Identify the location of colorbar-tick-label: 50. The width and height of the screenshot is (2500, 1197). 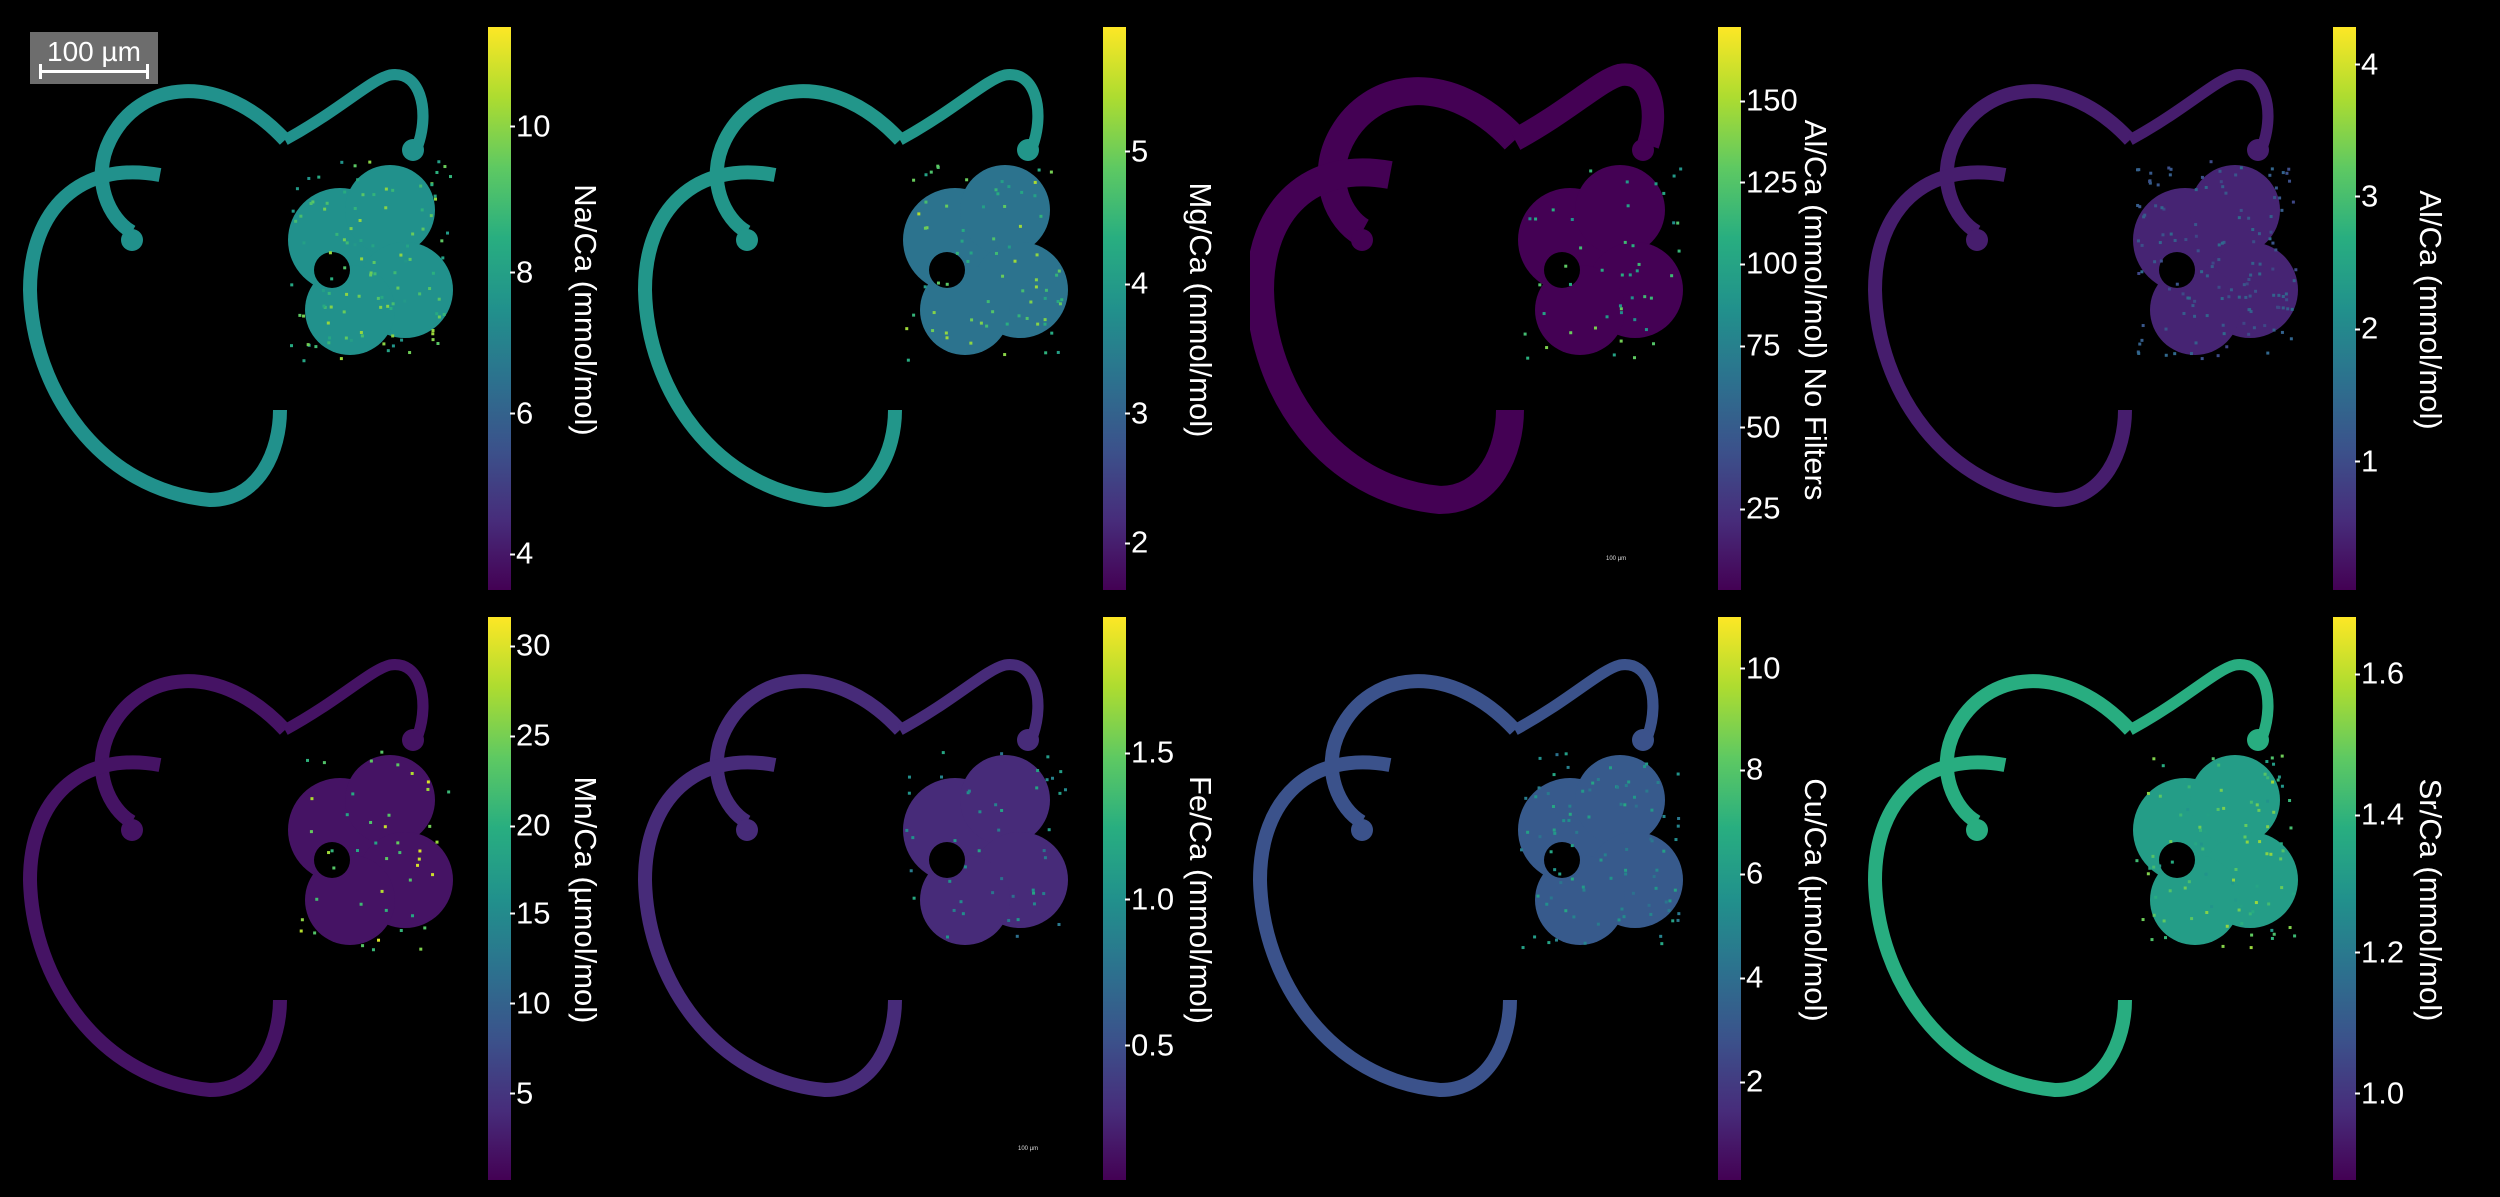
(1760, 427).